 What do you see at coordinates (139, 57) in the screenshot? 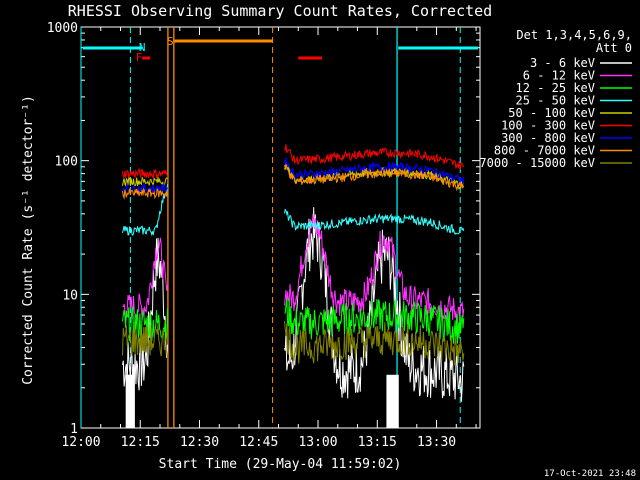
I see `flag-label-F: F` at bounding box center [139, 57].